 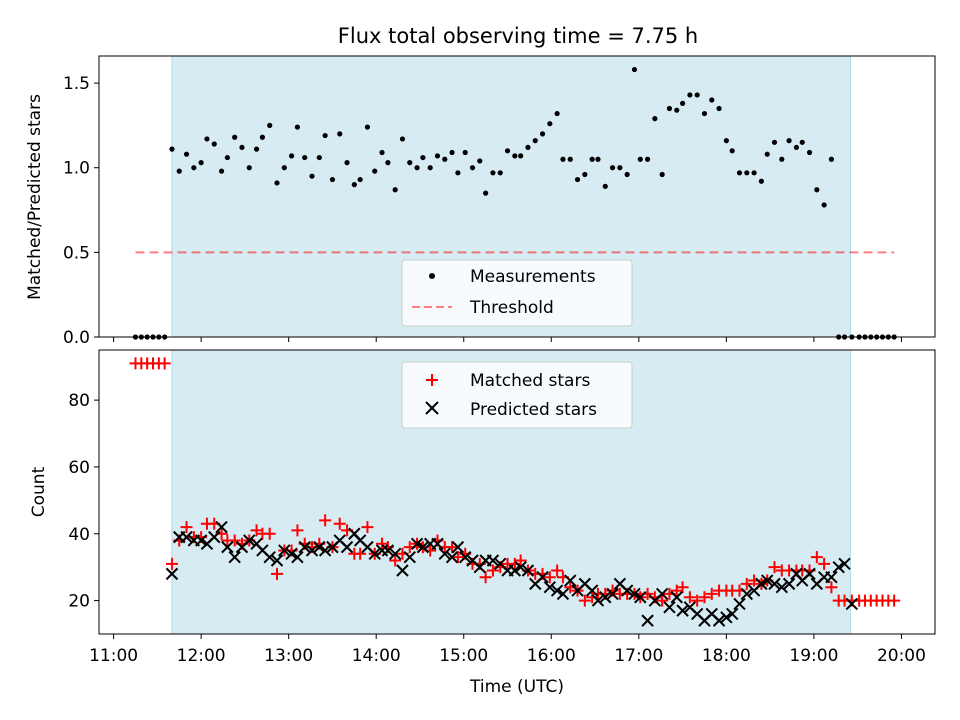 I want to click on x-axis-label: Time (UTC), so click(x=516, y=687).